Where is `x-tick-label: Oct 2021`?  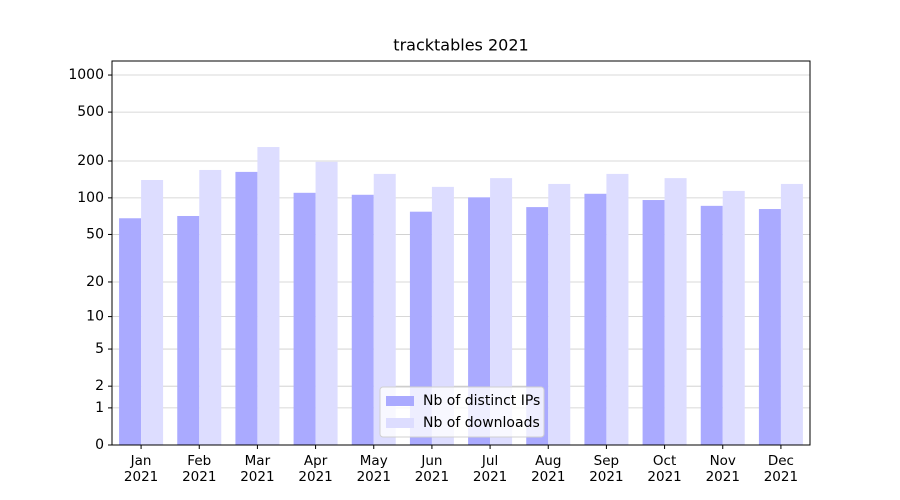 x-tick-label: Oct 2021 is located at coordinates (664, 469).